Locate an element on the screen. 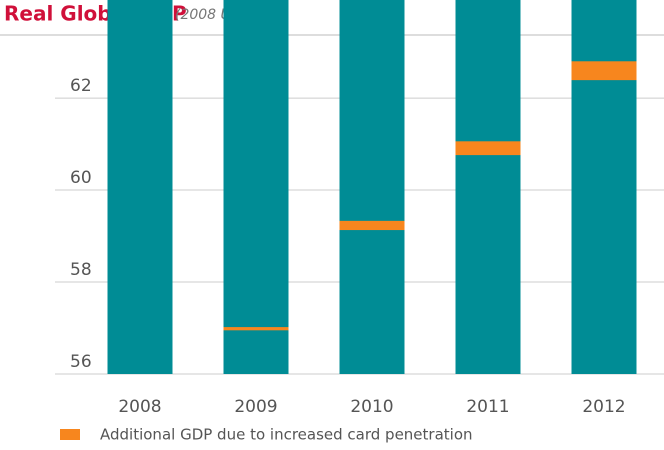 This screenshot has width=664, height=450. x-tick-label: 2008 is located at coordinates (139, 407).